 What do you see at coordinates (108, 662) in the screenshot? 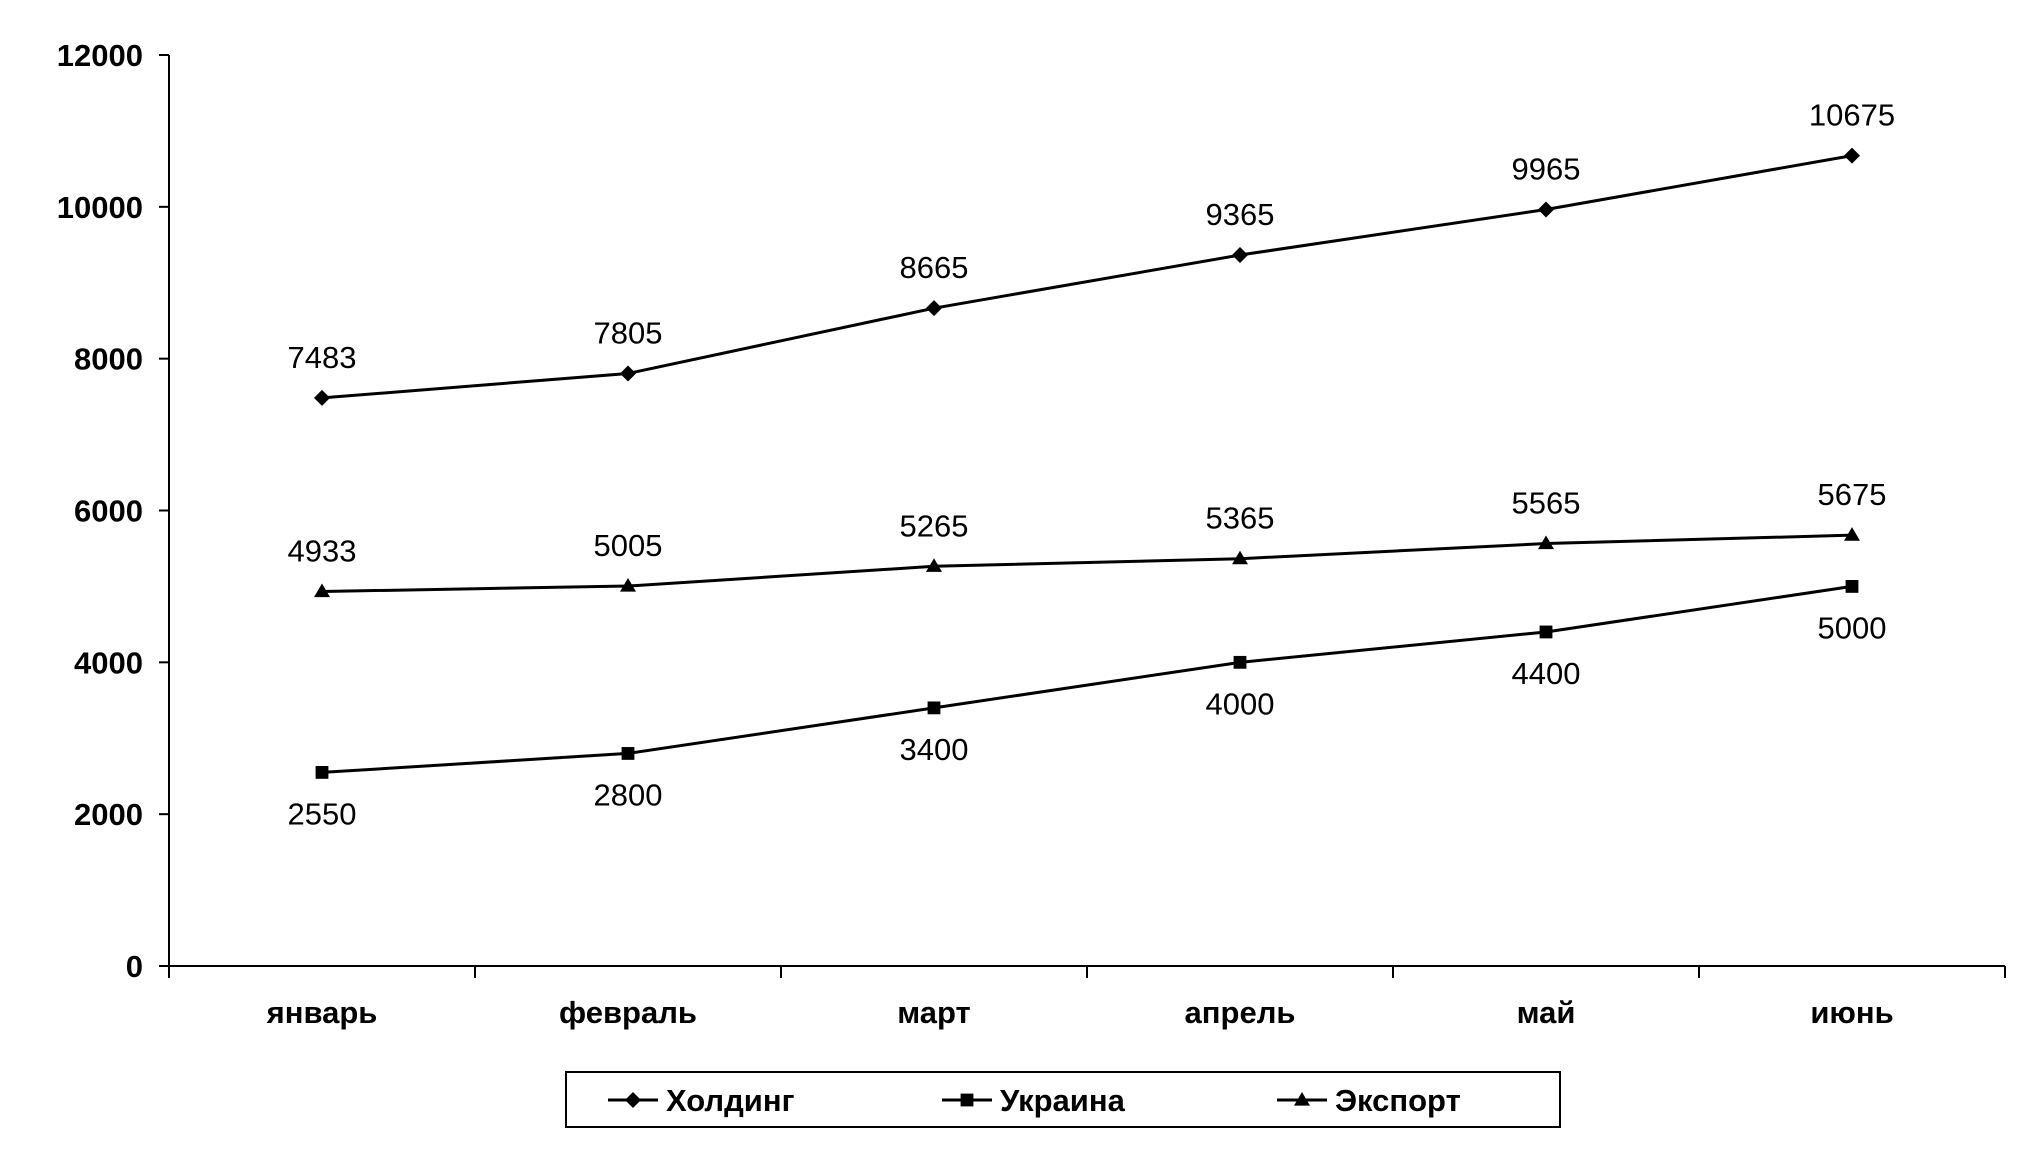
I see `y-tick-label: 4000` at bounding box center [108, 662].